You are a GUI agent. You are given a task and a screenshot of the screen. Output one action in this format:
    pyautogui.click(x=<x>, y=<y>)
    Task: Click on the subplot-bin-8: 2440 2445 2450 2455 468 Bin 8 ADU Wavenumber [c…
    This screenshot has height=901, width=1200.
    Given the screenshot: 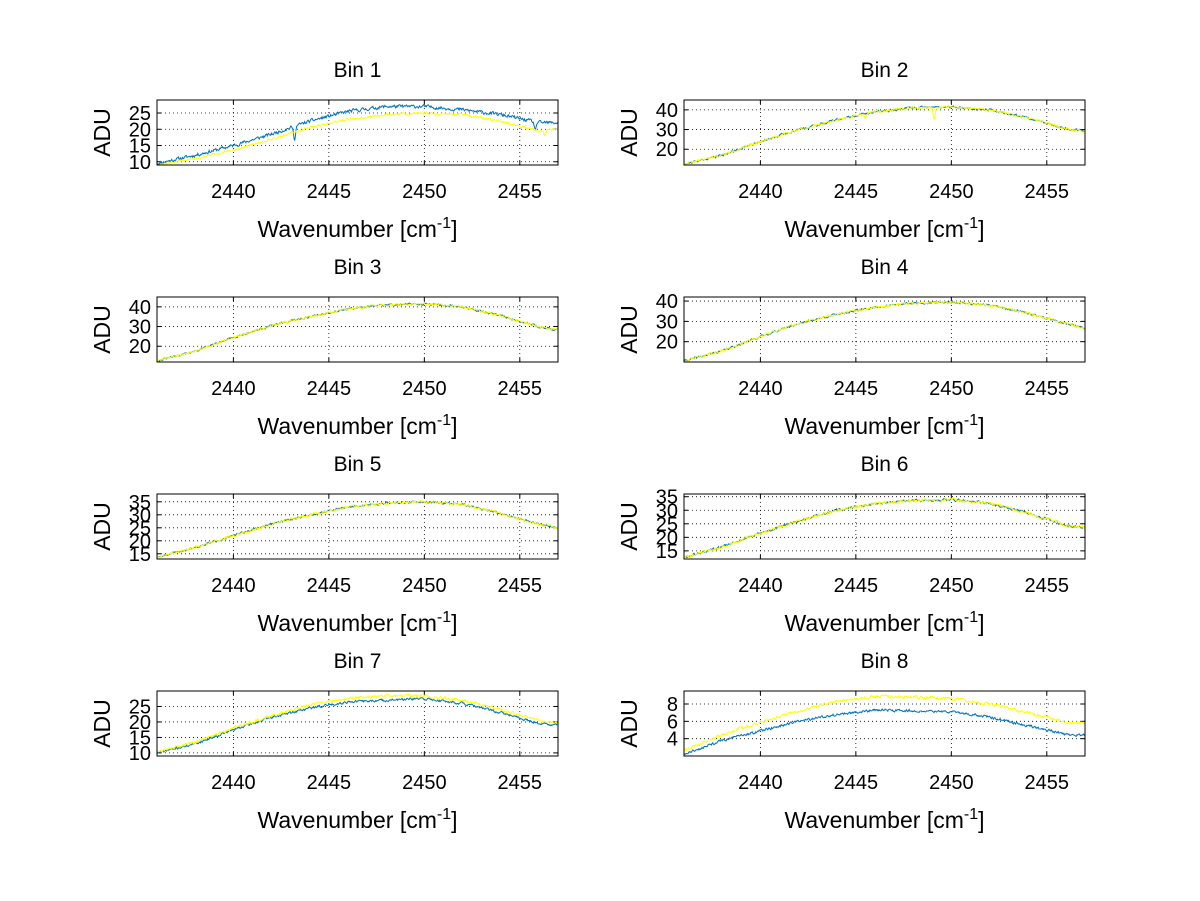 What is the action you would take?
    pyautogui.click(x=851, y=741)
    